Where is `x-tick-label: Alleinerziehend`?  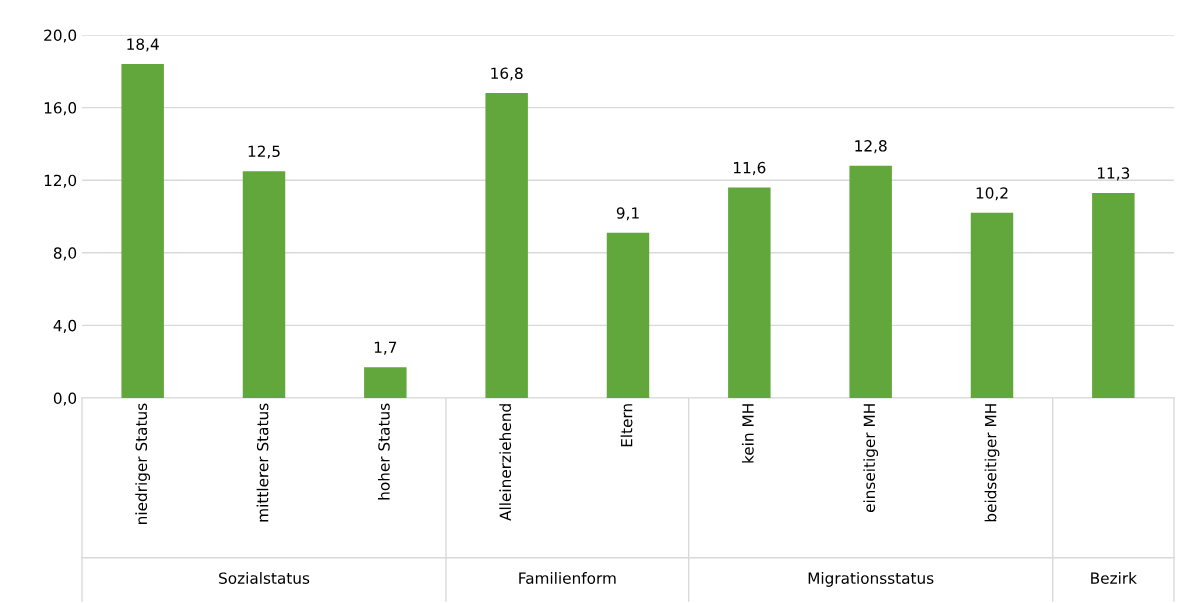
x-tick-label: Alleinerziehend is located at coordinates (505, 462).